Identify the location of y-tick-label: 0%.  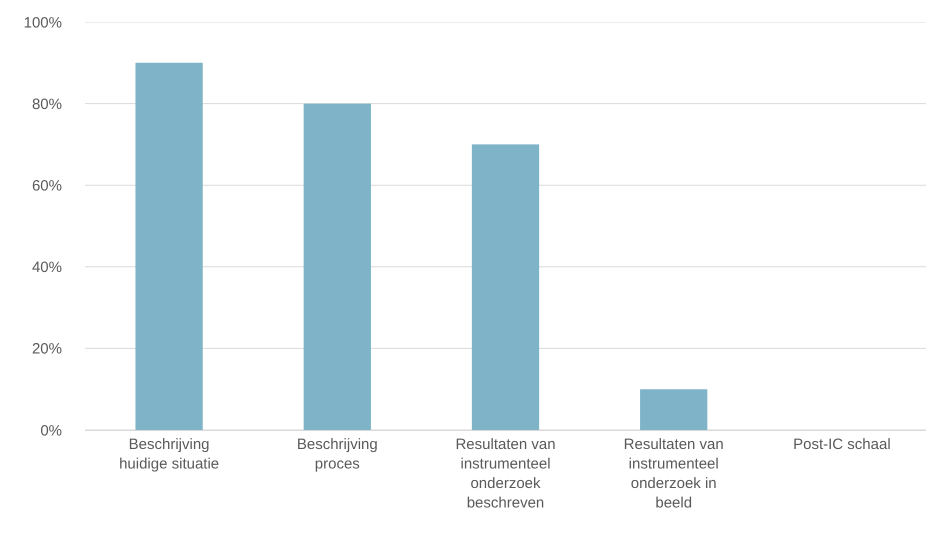
(51, 431).